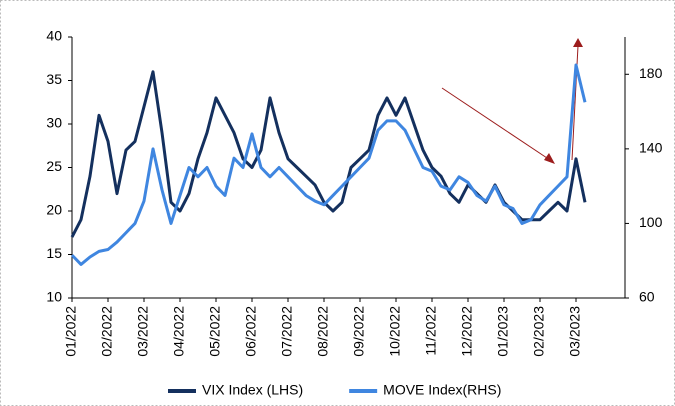 The height and width of the screenshot is (406, 675). I want to click on x-tick-label: 11/2022, so click(431, 331).